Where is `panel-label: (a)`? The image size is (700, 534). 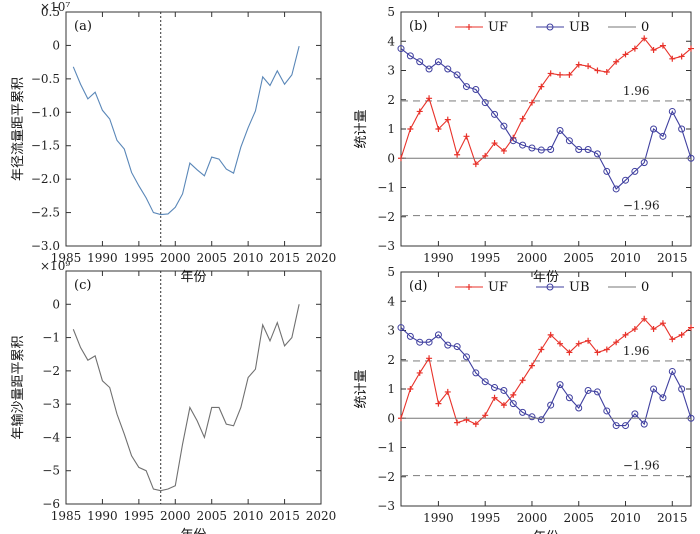
panel-label: (a) is located at coordinates (83, 26).